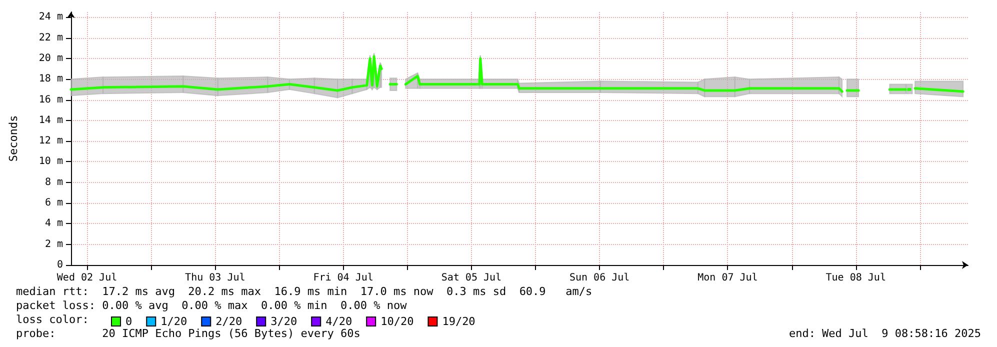 The image size is (997, 347). What do you see at coordinates (174, 321) in the screenshot?
I see `legend-label: 1/20` at bounding box center [174, 321].